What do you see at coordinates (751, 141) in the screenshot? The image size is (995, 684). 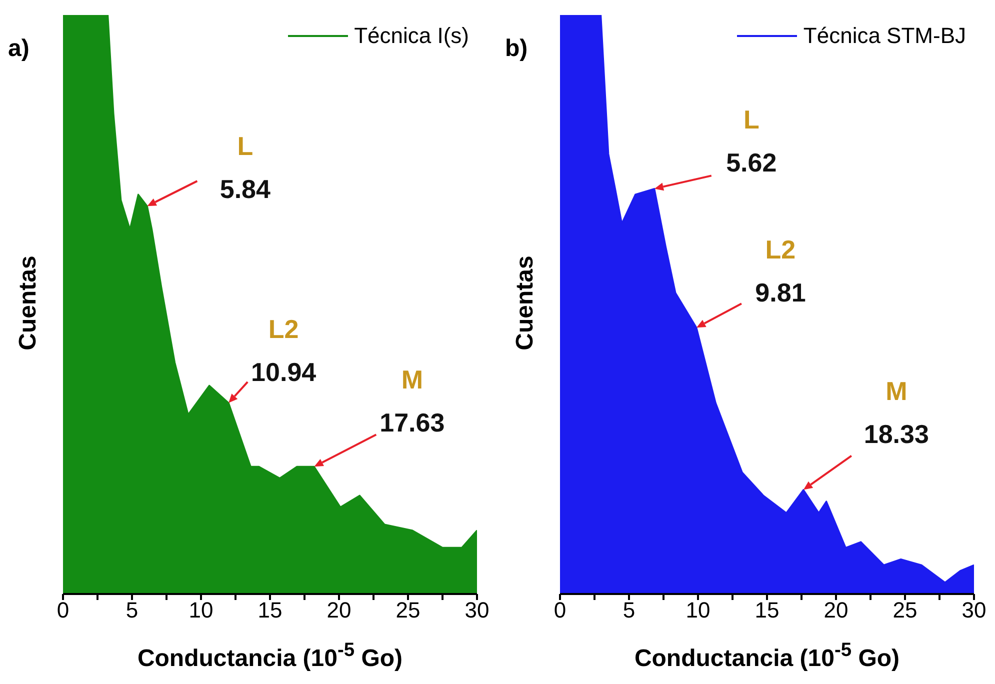 I see `annotation: L 5.62` at bounding box center [751, 141].